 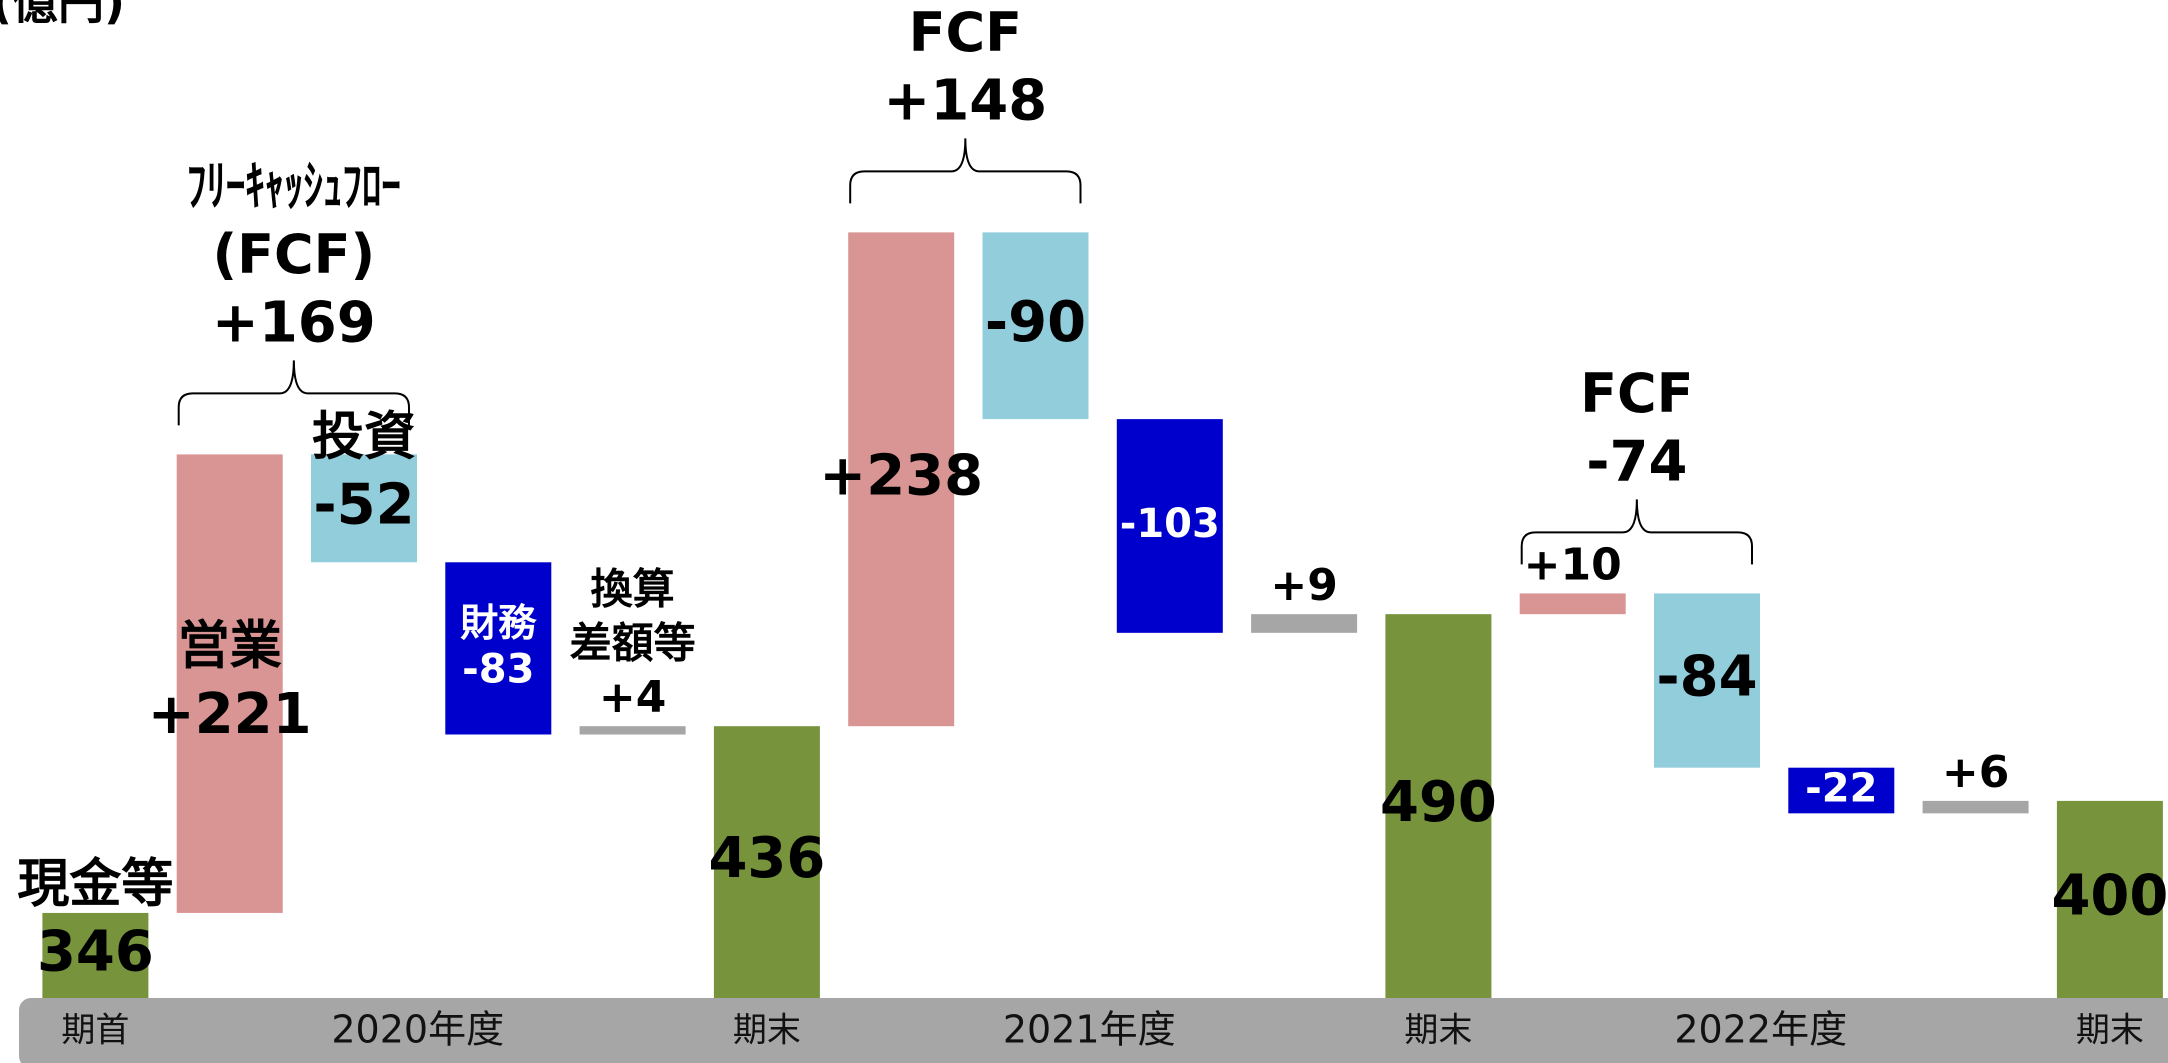 I want to click on value-label: -90, so click(x=1035, y=322).